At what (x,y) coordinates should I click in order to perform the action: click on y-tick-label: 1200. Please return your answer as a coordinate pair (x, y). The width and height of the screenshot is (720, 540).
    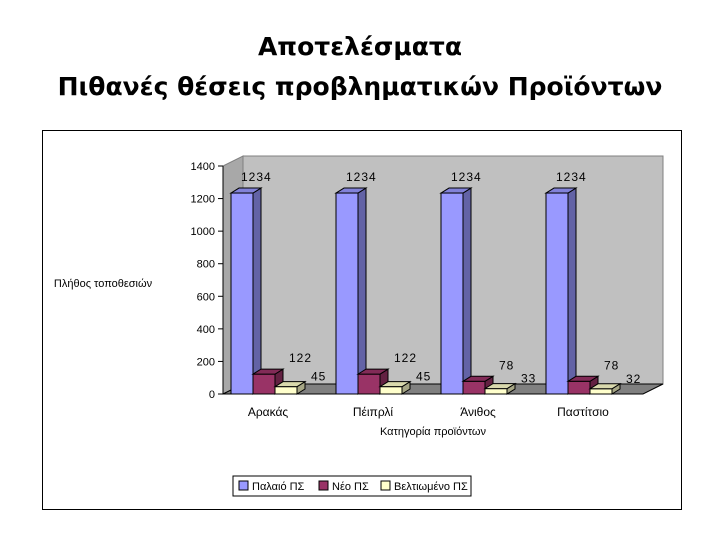
    Looking at the image, I should click on (203, 200).